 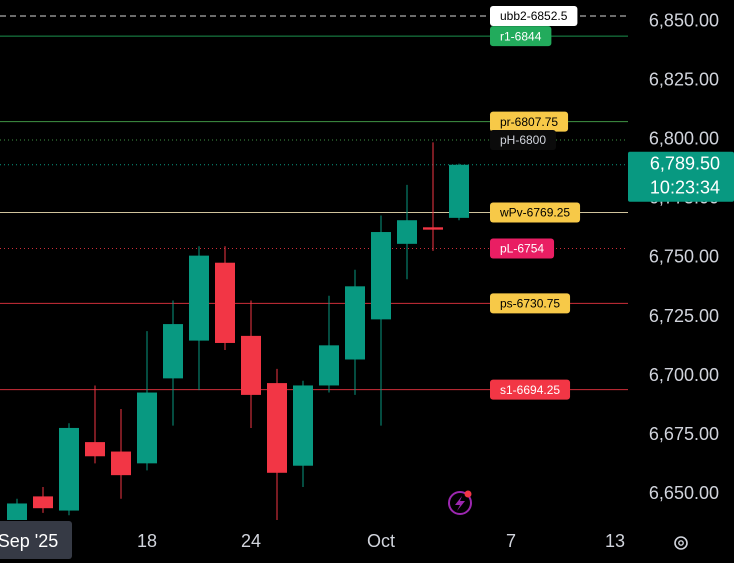 I want to click on level-label-text: wPv-6769.25, so click(x=534, y=213).